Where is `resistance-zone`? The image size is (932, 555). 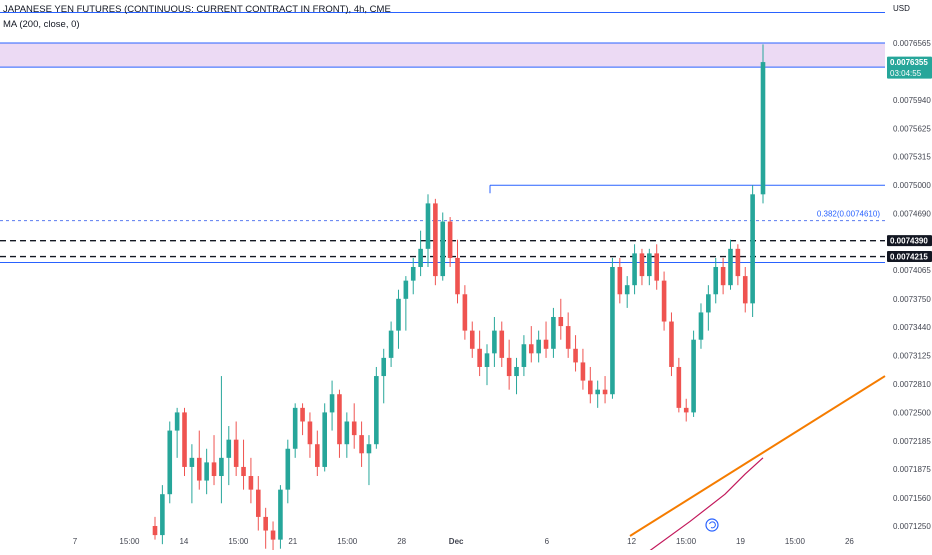 resistance-zone is located at coordinates (442, 55).